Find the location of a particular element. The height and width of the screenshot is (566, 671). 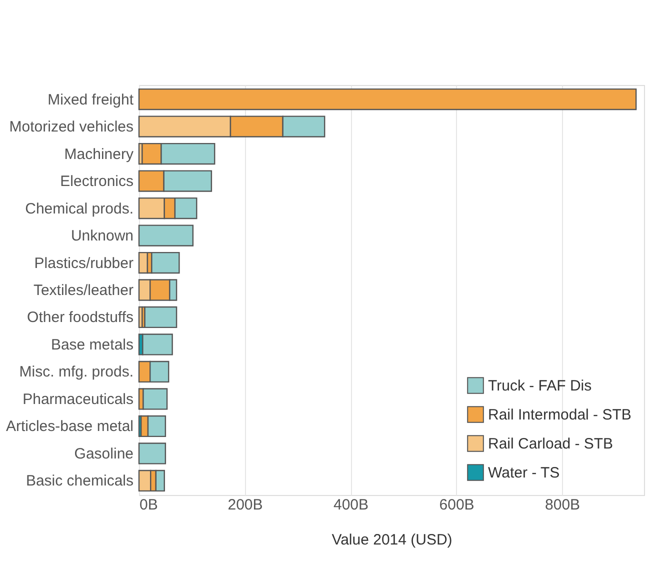

x-tick-label: 0B is located at coordinates (149, 505).